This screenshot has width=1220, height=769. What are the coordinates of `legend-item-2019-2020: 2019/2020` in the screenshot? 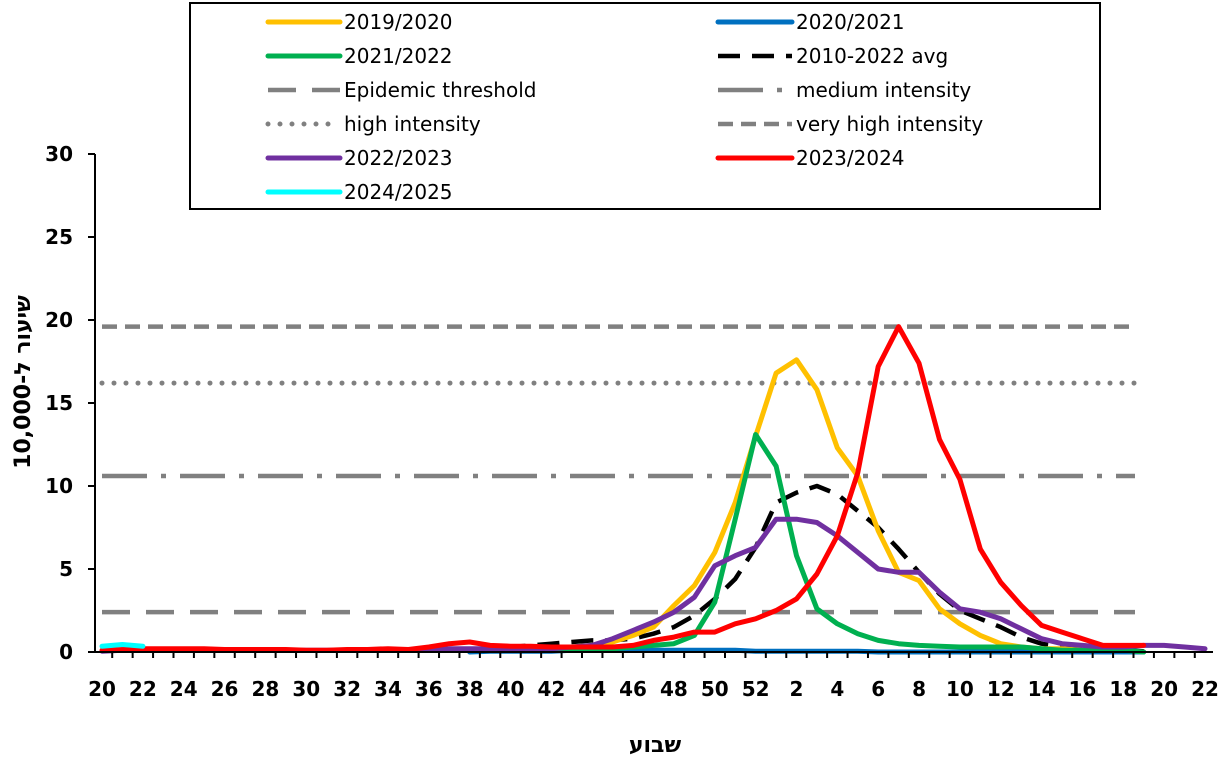 It's located at (359, 22).